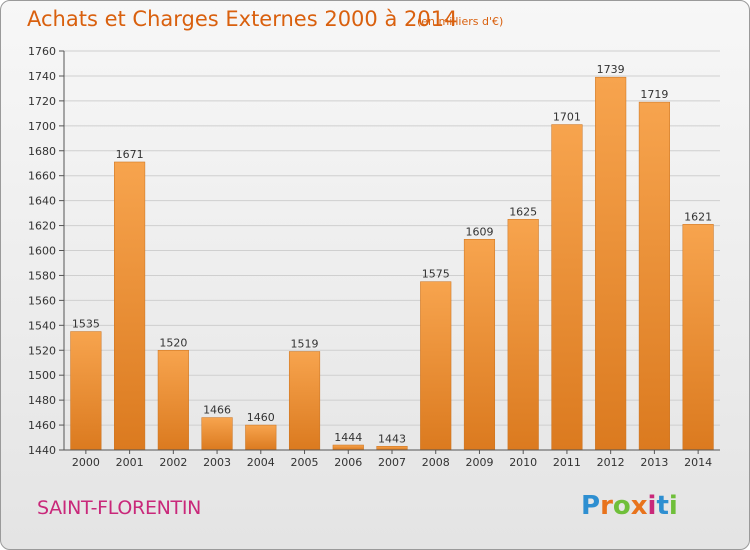 Image resolution: width=750 pixels, height=550 pixels. What do you see at coordinates (639, 506) in the screenshot?
I see `logo-letter: x` at bounding box center [639, 506].